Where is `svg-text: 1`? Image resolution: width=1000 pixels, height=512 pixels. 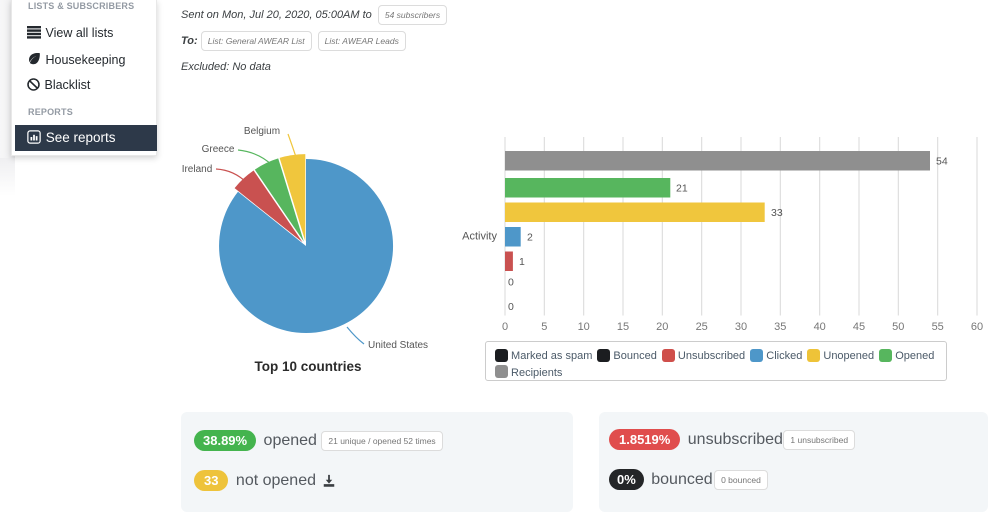 svg-text: 1 is located at coordinates (522, 262).